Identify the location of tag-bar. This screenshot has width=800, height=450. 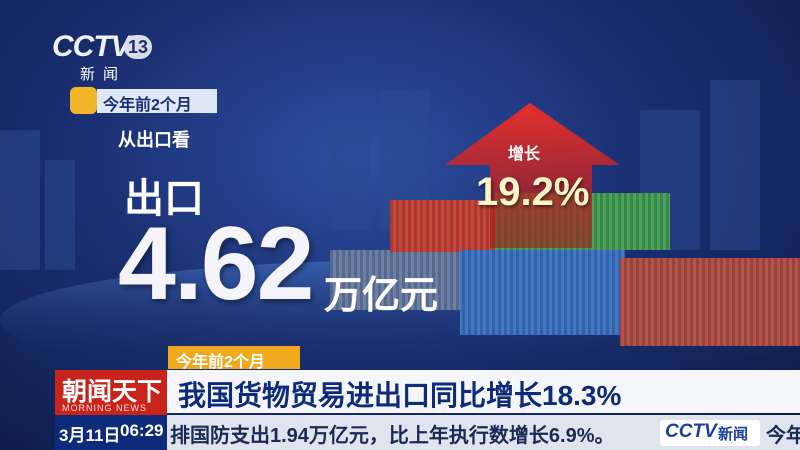
(157, 101).